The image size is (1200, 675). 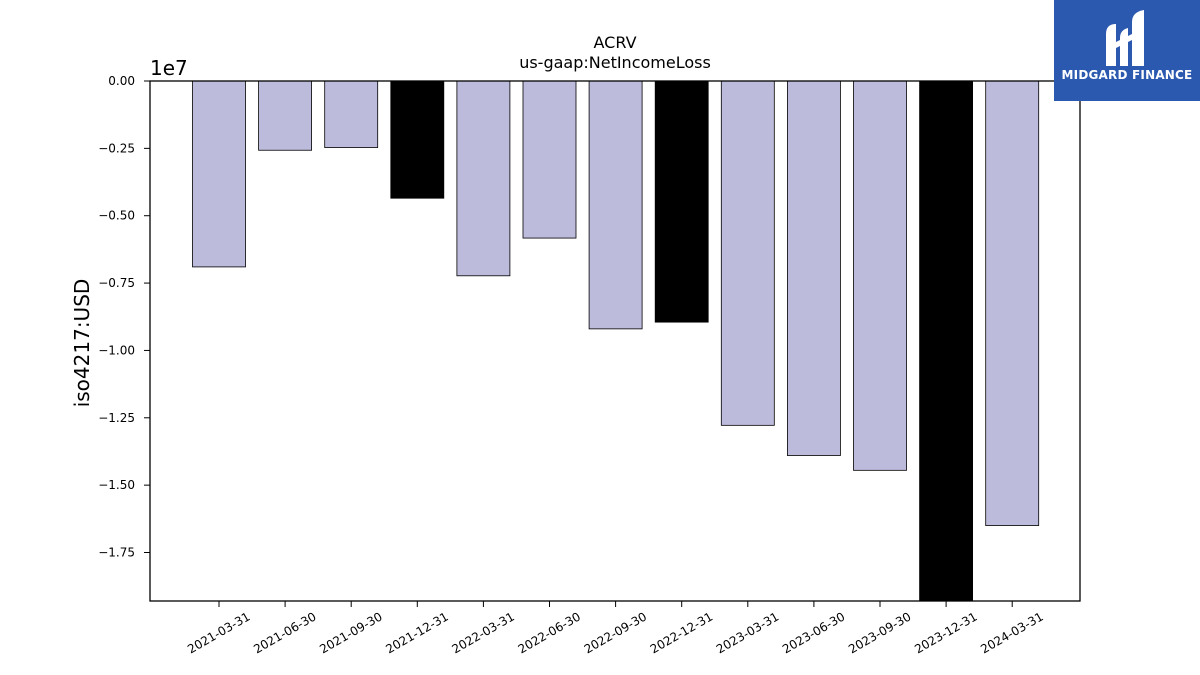 I want to click on y-tick-label: −1.50, so click(x=116, y=485).